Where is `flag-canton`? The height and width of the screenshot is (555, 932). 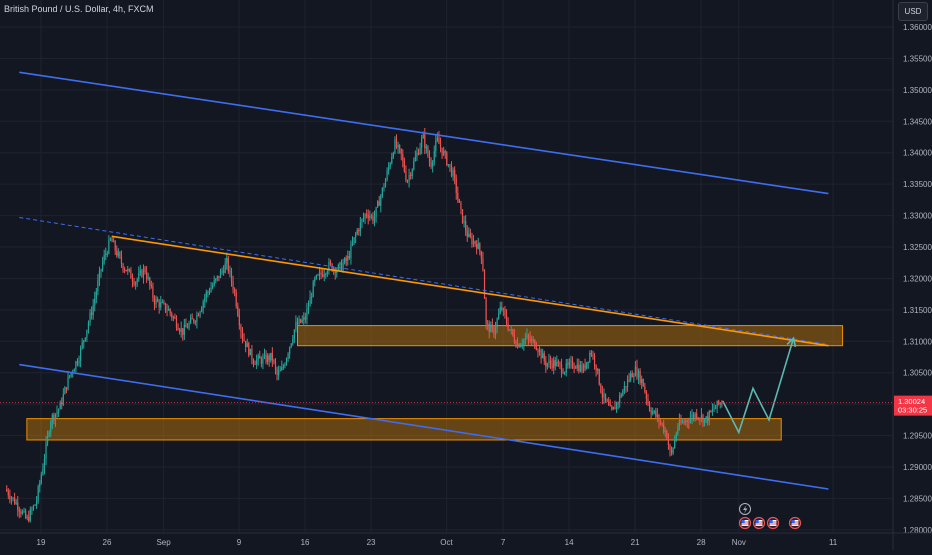 flag-canton is located at coordinates (793, 521).